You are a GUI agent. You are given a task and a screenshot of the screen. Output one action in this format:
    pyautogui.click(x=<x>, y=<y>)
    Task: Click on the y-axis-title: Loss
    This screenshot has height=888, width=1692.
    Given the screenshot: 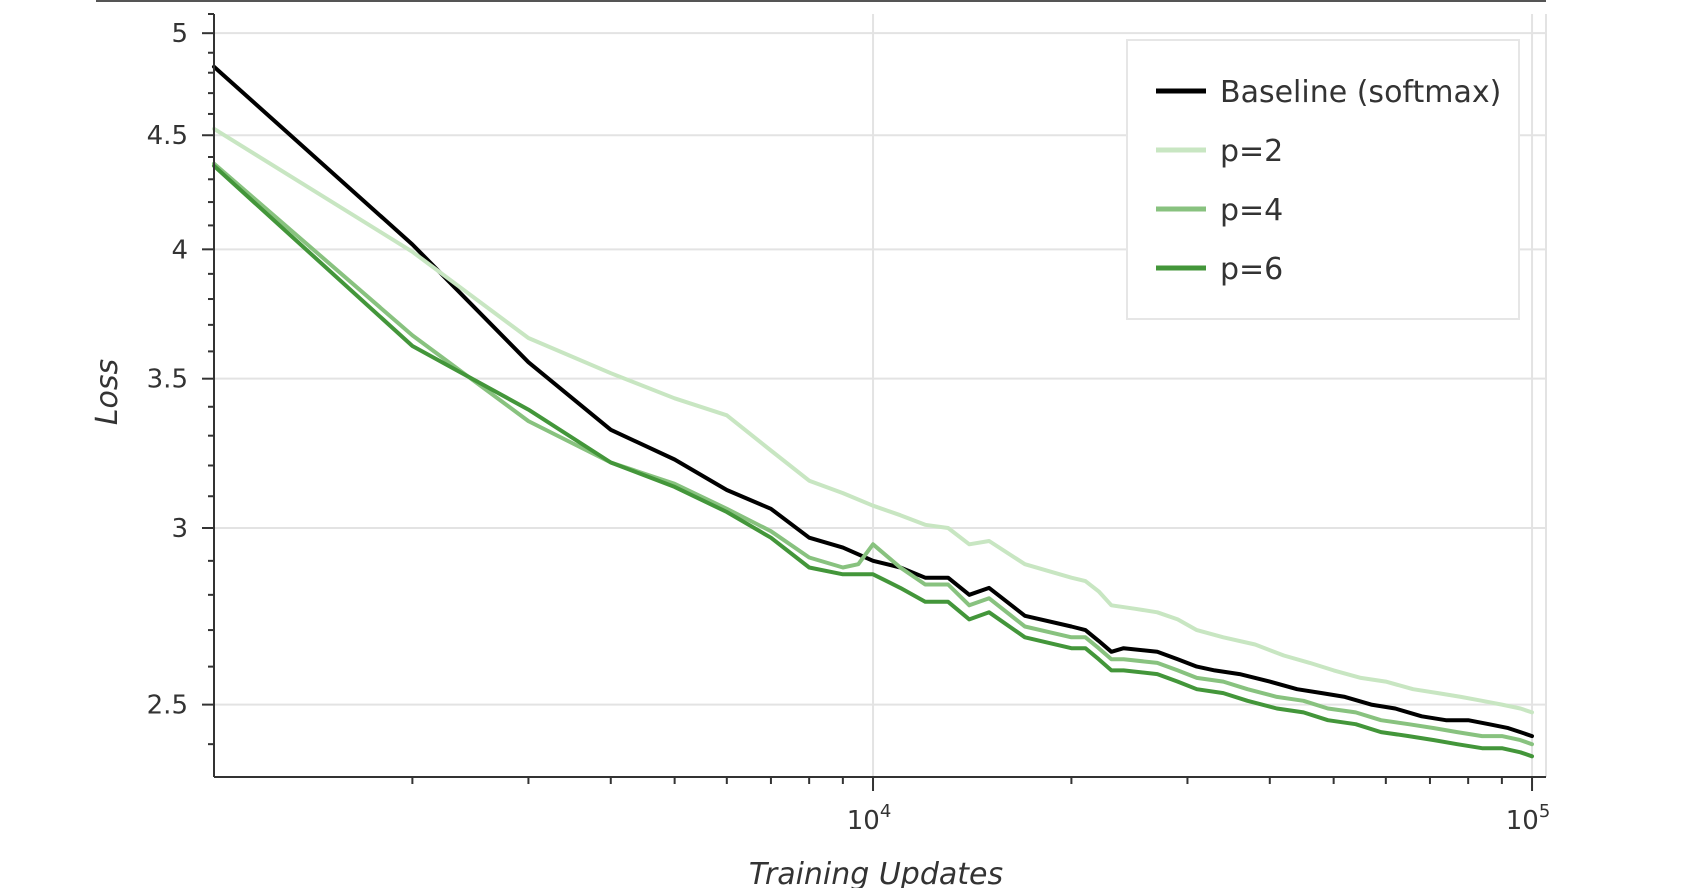 What is the action you would take?
    pyautogui.click(x=107, y=392)
    